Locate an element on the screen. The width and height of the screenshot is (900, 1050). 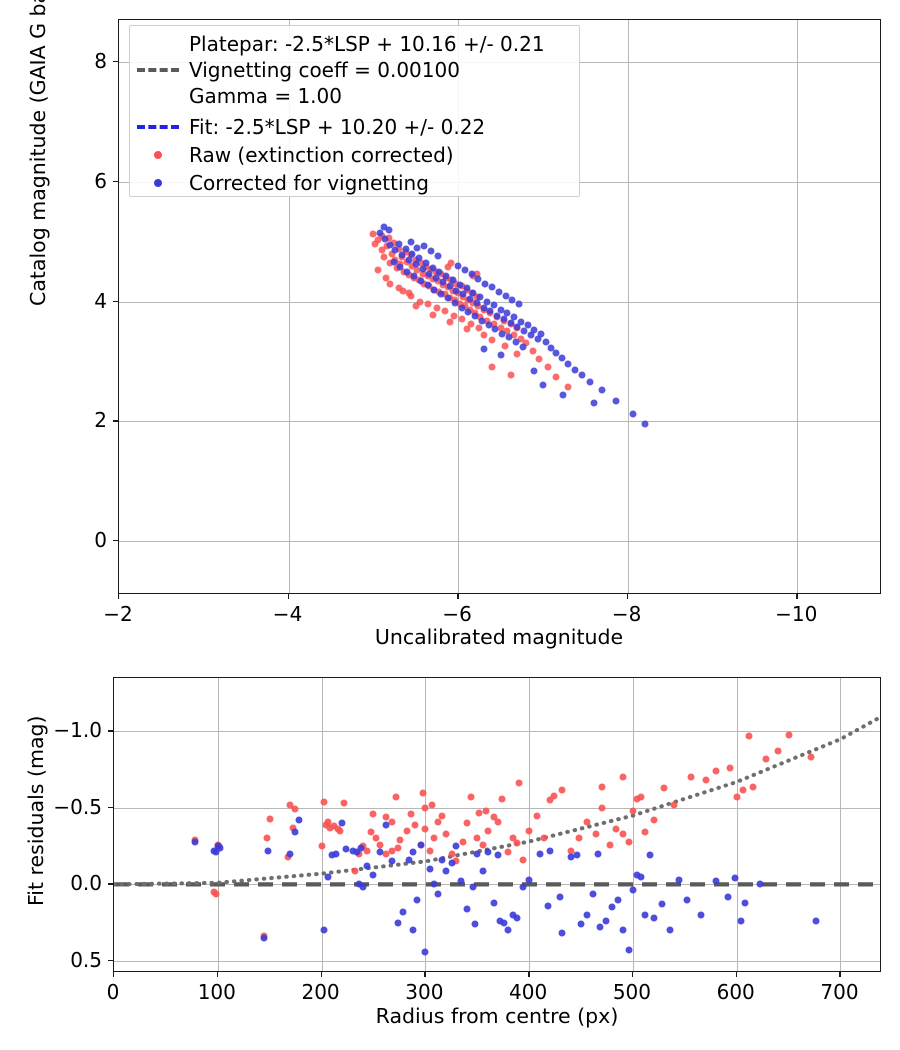
axis-label-y-top: Catalog magnitude (GAIA G band) is located at coordinates (38, 153).